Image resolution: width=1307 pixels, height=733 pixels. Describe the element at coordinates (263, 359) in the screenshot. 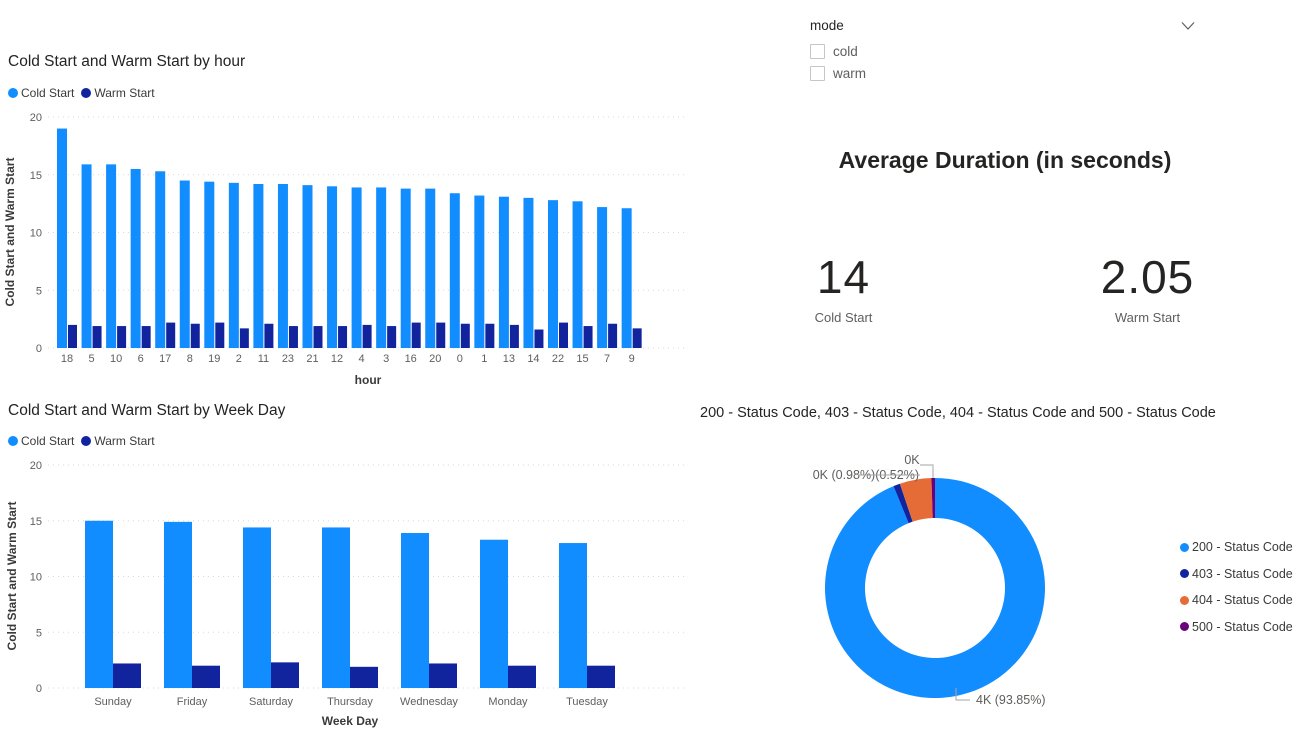

I see `x-tick-label: 11` at that location.